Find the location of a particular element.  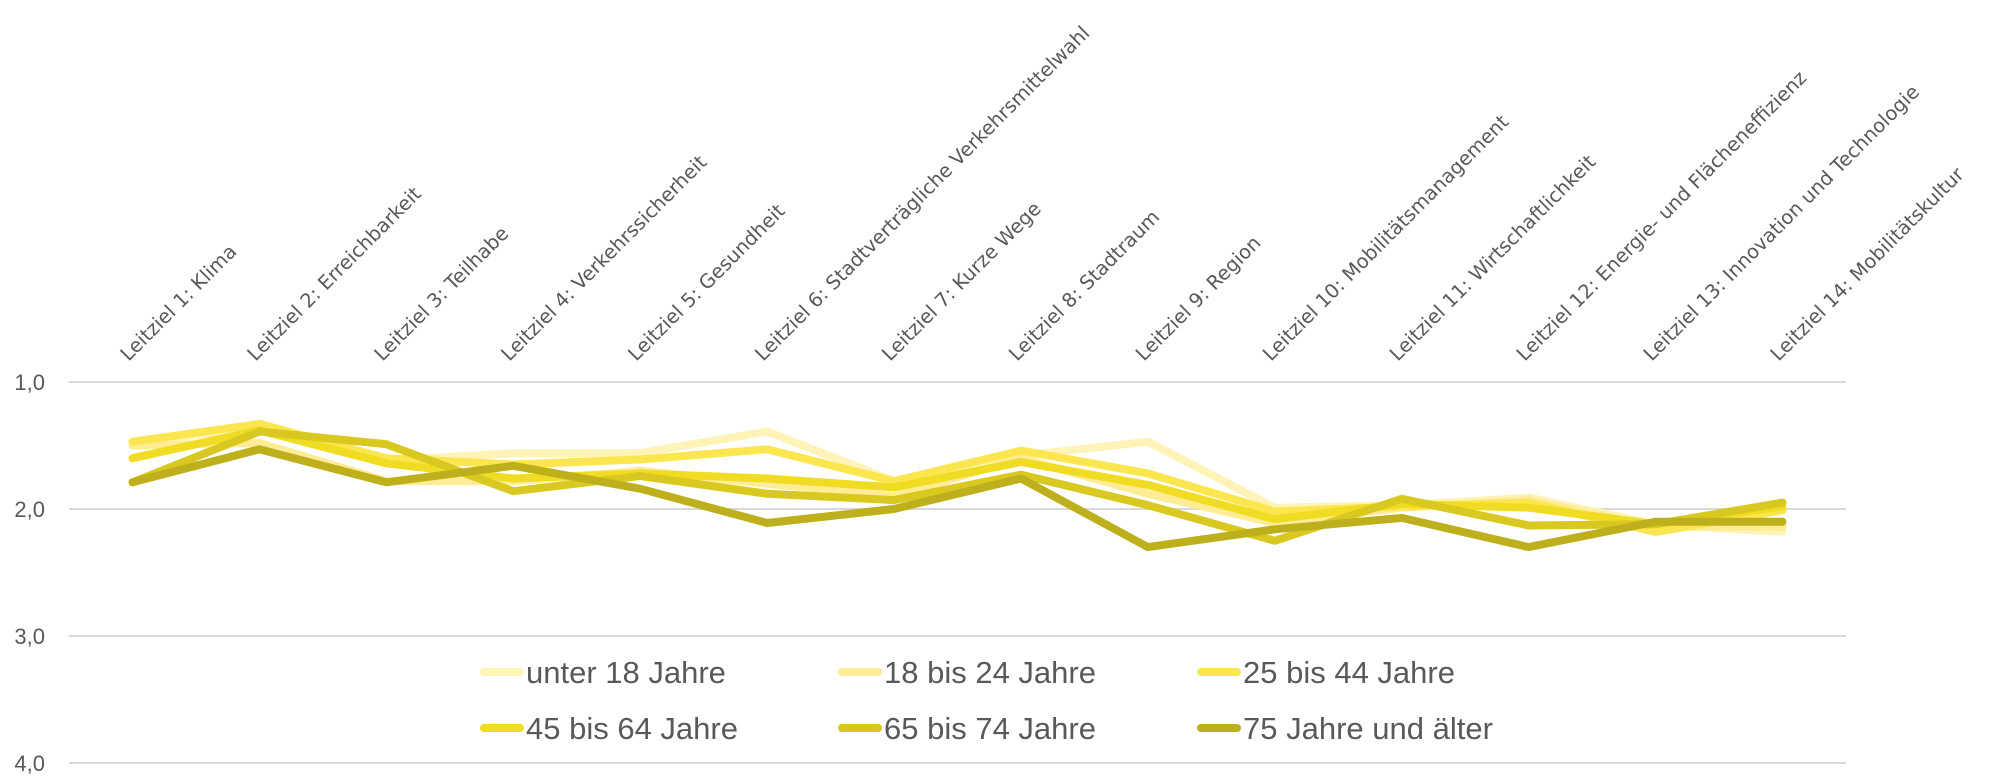

legend-item: 25 bis 44 Jahre is located at coordinates (1326, 672).